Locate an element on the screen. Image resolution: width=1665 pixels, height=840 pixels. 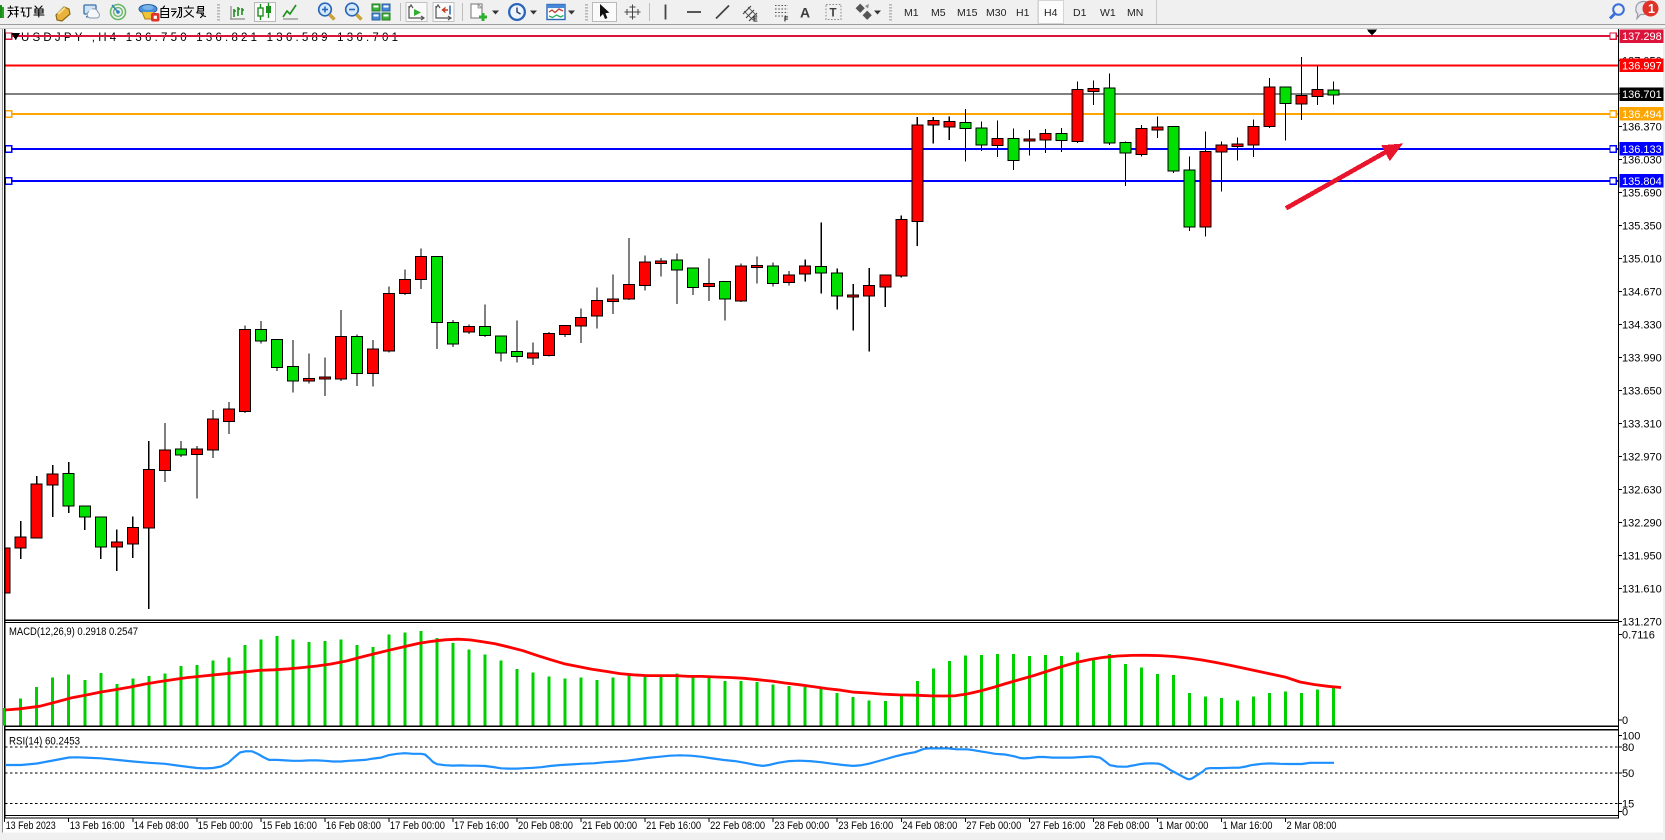
svg-text: 15 Feb 00:00 is located at coordinates (225, 826).